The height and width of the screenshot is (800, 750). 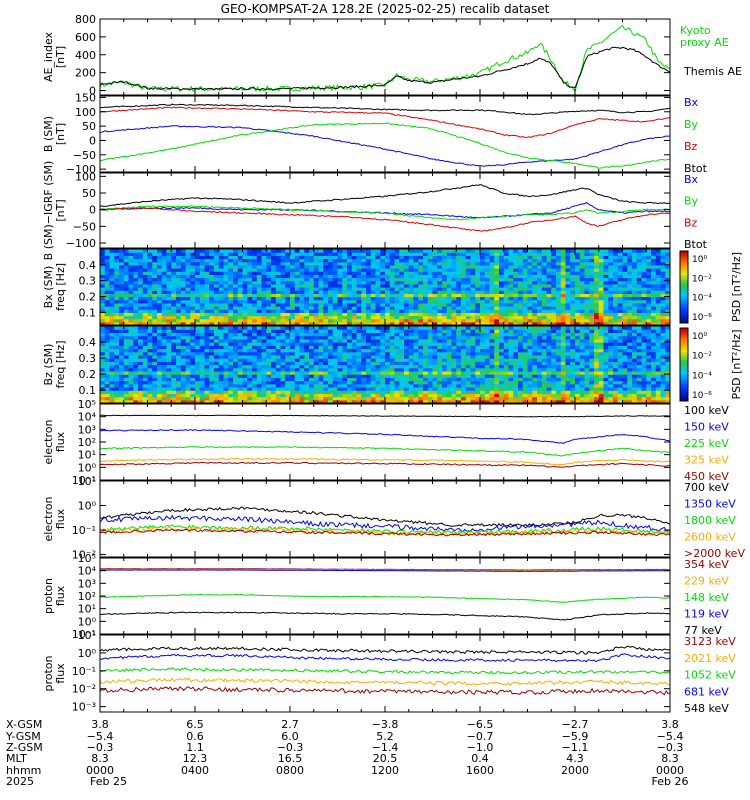 What do you see at coordinates (92, 140) in the screenshot?
I see `y-tick-label: 0` at bounding box center [92, 140].